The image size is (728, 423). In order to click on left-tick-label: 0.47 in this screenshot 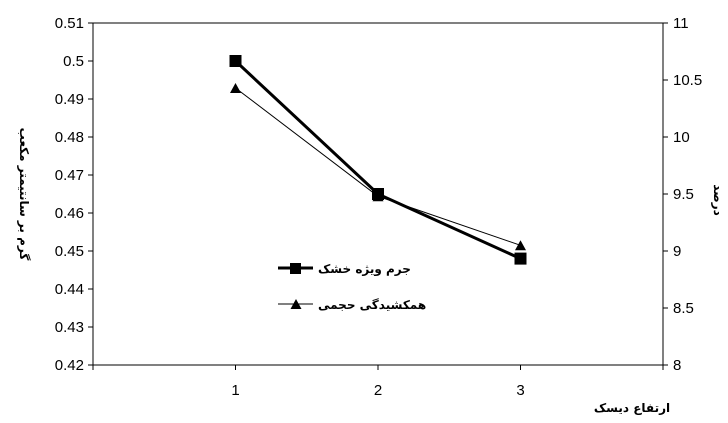, I will do `click(69, 175)`.